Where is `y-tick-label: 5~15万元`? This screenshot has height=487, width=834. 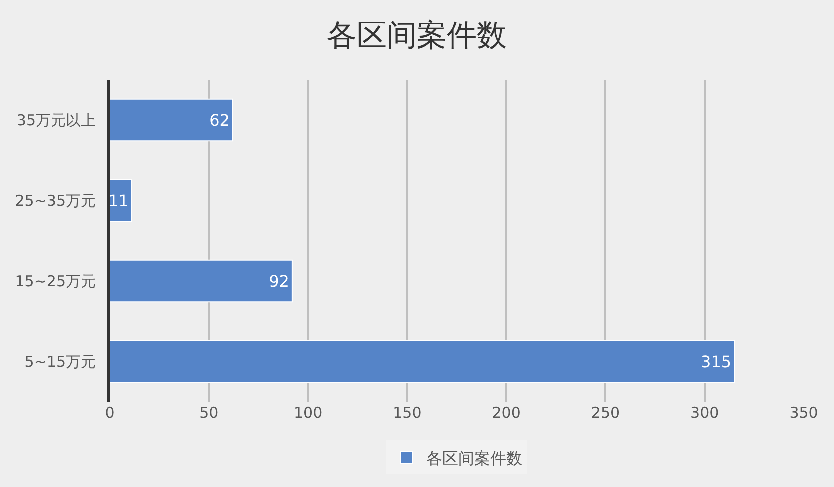
y-tick-label: 5~15万元 is located at coordinates (60, 362).